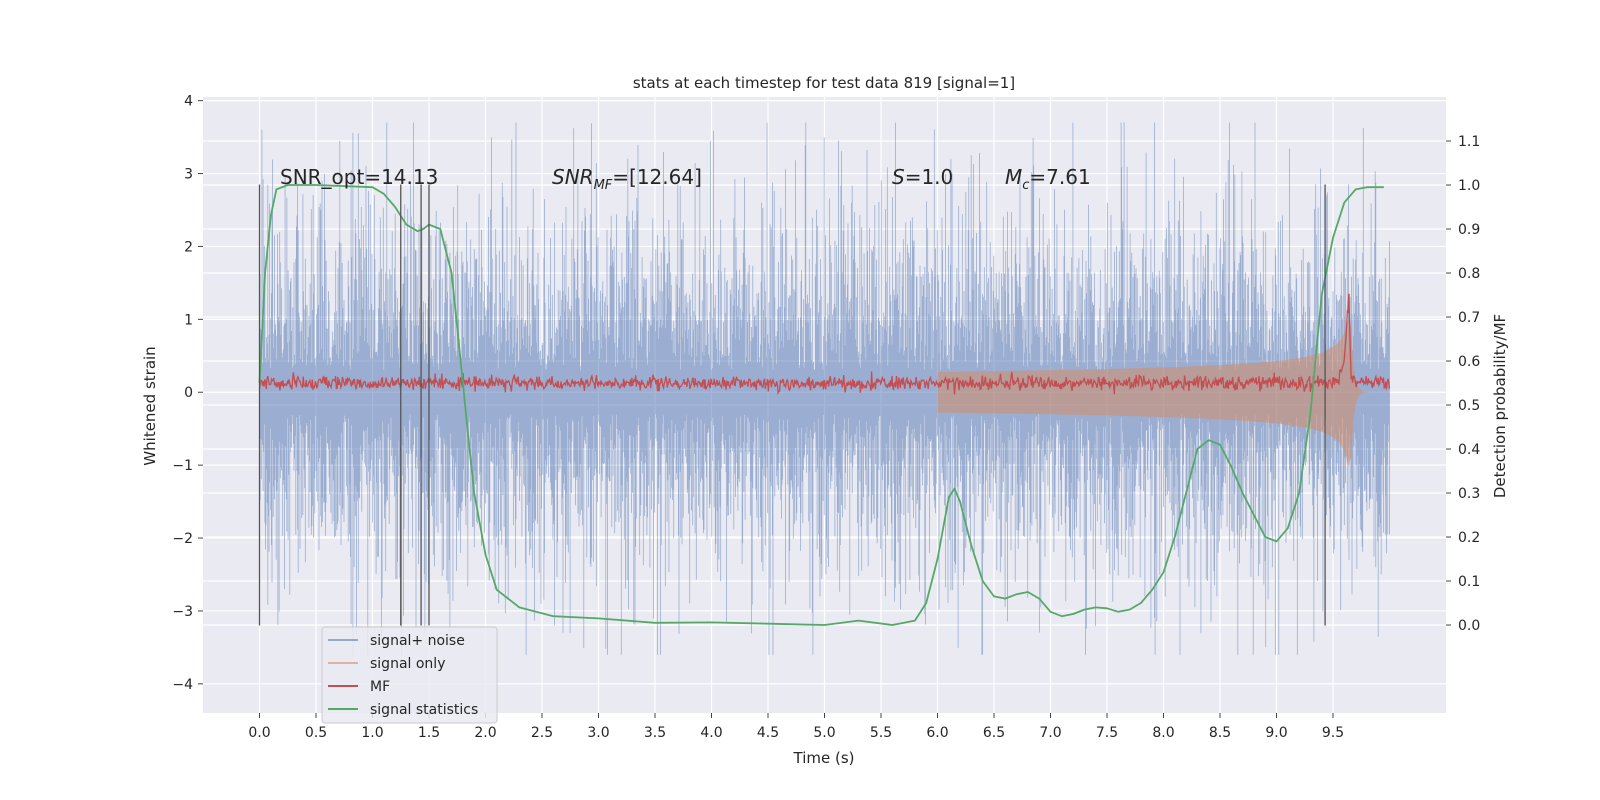  What do you see at coordinates (407, 664) in the screenshot?
I see `legend-label-signal-only: signal only` at bounding box center [407, 664].